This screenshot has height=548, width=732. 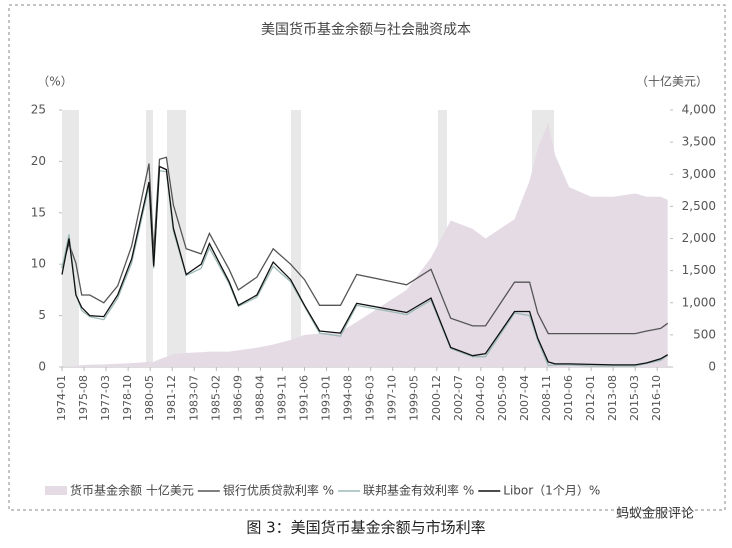 What do you see at coordinates (712, 367) in the screenshot?
I see `y2-tick-label: 0` at bounding box center [712, 367].